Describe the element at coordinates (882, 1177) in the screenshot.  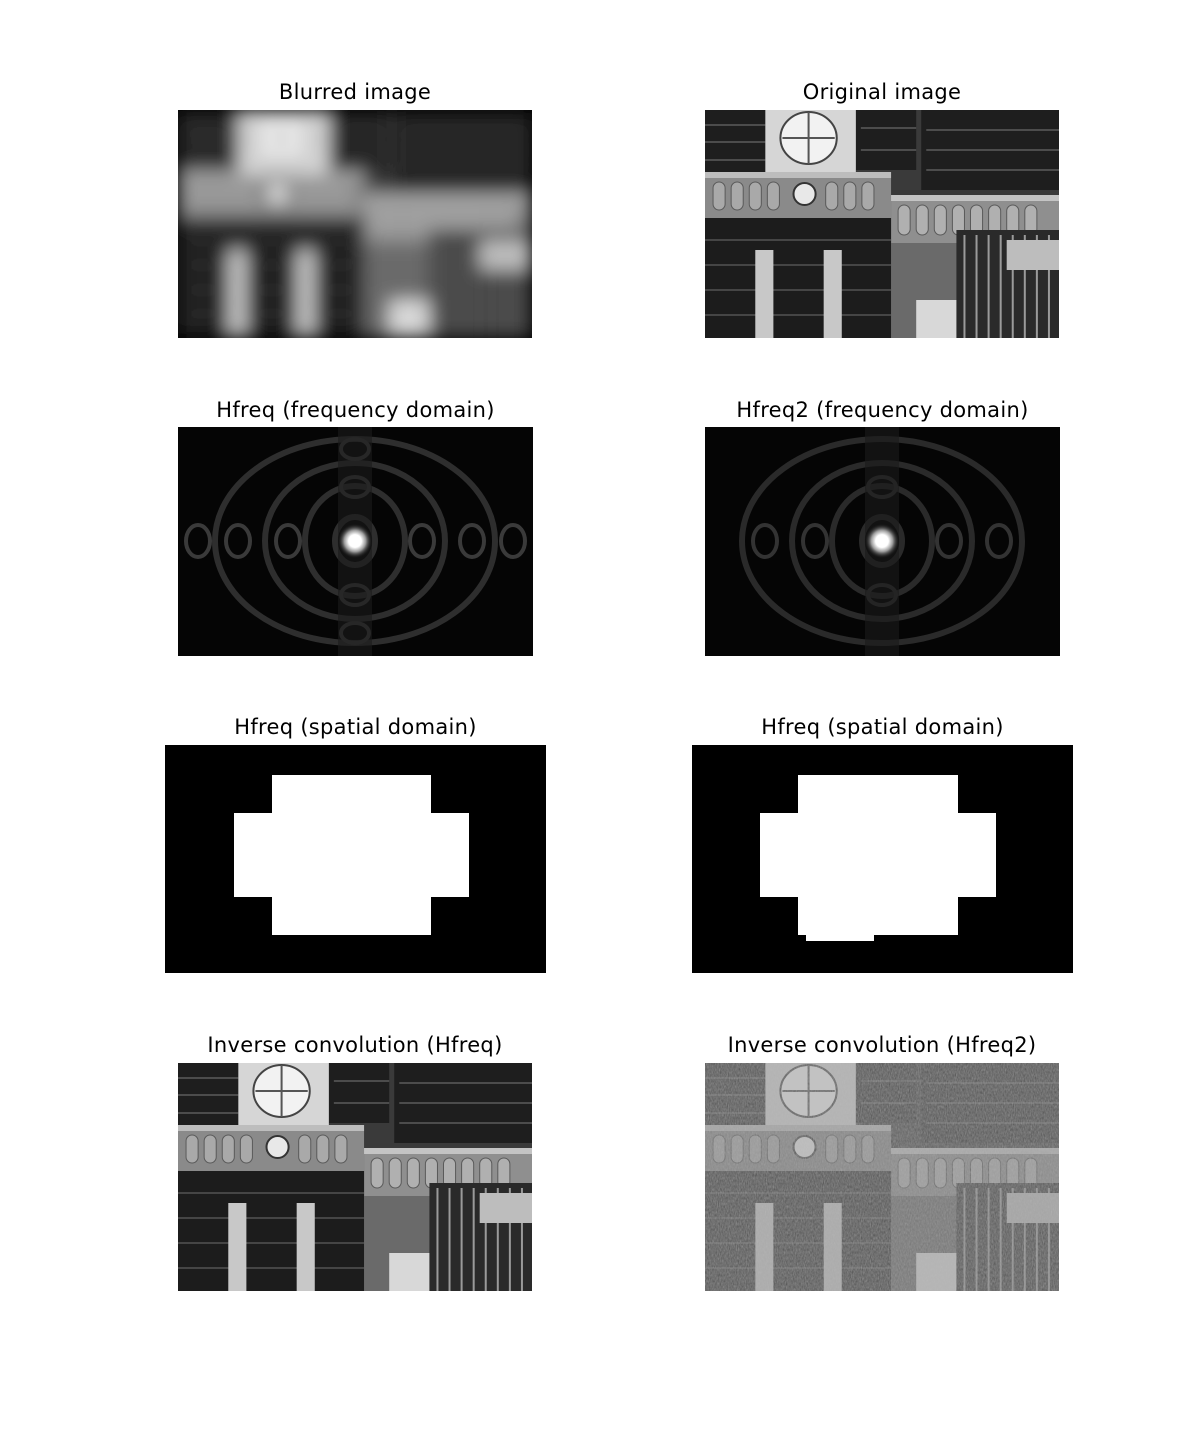
I see `inverse-hfreq2-image` at that location.